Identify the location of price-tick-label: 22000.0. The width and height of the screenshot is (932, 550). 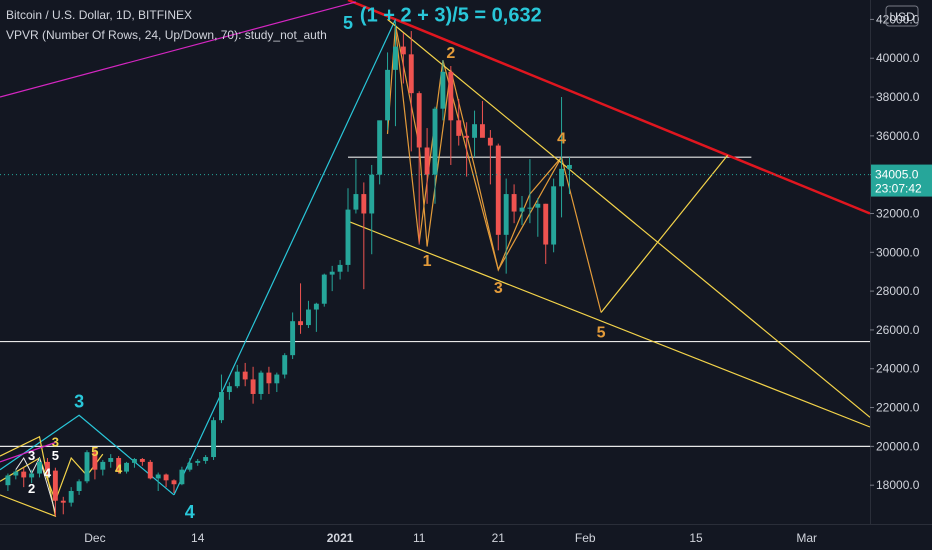
(898, 408).